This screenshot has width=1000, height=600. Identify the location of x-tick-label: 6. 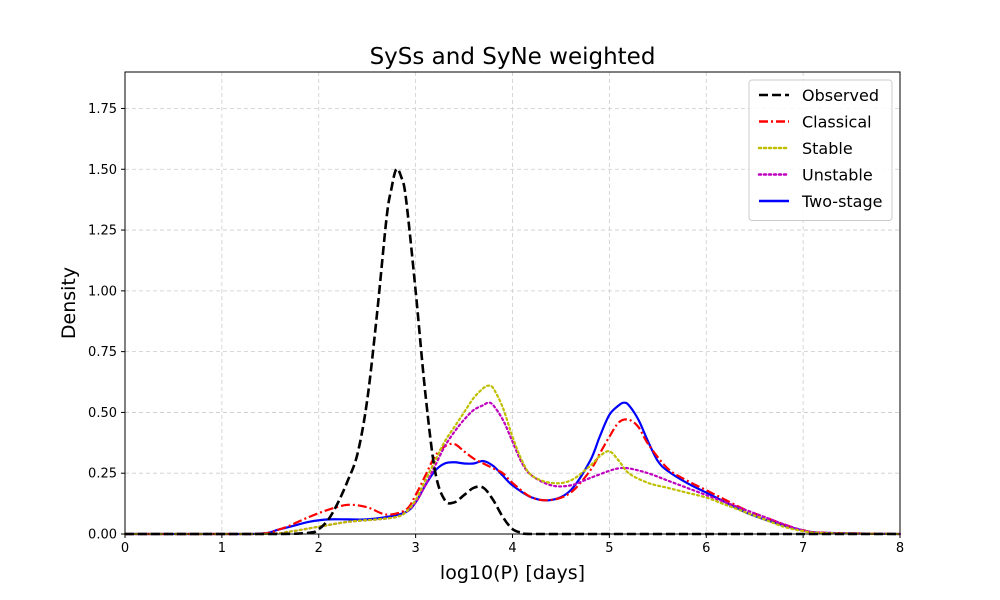
(706, 548).